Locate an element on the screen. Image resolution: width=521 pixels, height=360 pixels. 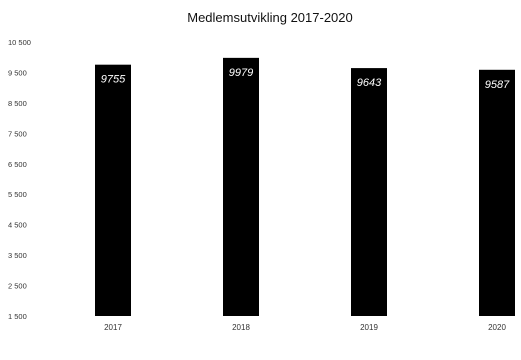
y-tick-label: 8 500 is located at coordinates (17, 103).